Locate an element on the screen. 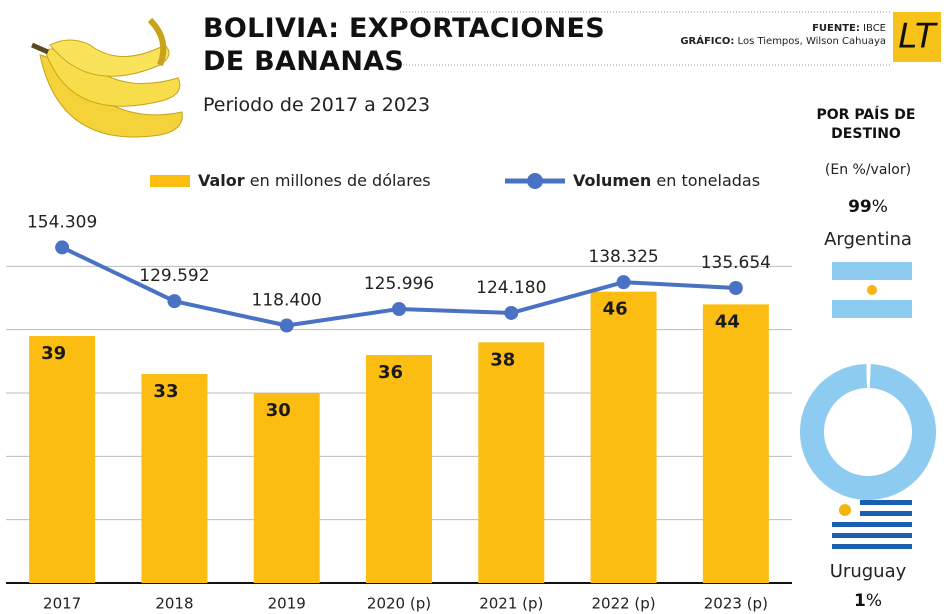 This screenshot has height=614, width=946. pie-value-label: 1% is located at coordinates (868, 601).